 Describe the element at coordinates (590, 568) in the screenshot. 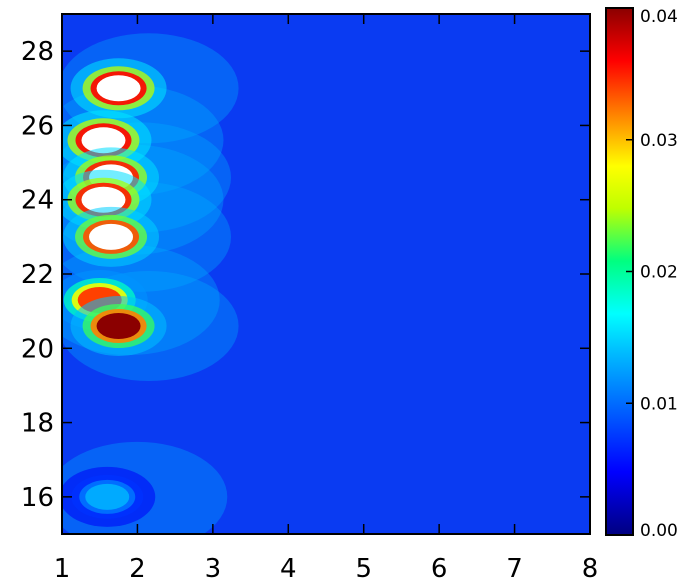

I see `x-tick-label: 8` at that location.